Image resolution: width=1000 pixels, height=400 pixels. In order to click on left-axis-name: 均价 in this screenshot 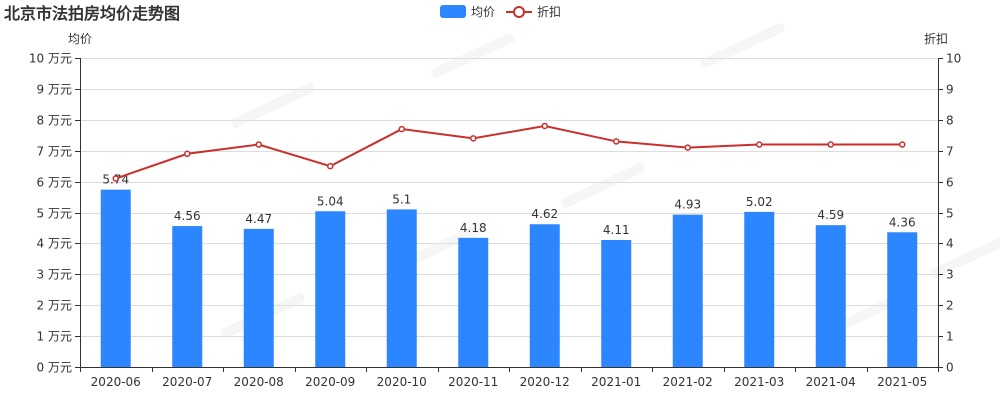, I will do `click(80, 39)`.